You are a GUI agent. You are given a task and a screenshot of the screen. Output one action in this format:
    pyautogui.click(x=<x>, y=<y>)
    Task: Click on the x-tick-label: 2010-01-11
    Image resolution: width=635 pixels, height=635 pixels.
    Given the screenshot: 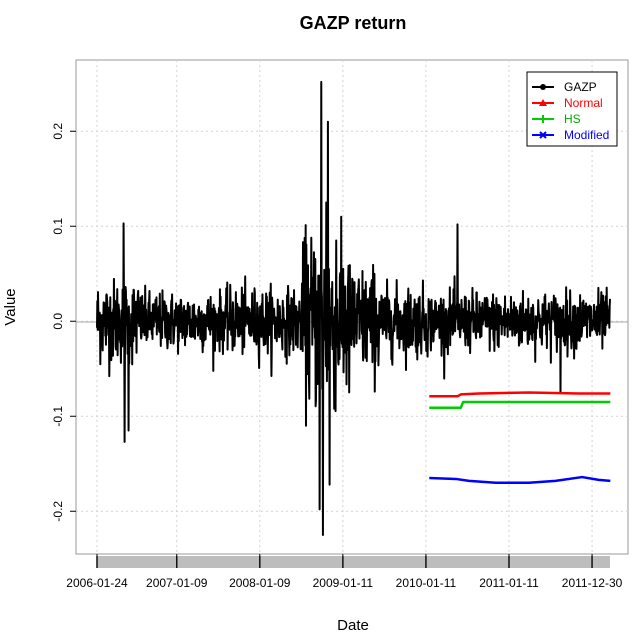 What is the action you would take?
    pyautogui.click(x=426, y=583)
    